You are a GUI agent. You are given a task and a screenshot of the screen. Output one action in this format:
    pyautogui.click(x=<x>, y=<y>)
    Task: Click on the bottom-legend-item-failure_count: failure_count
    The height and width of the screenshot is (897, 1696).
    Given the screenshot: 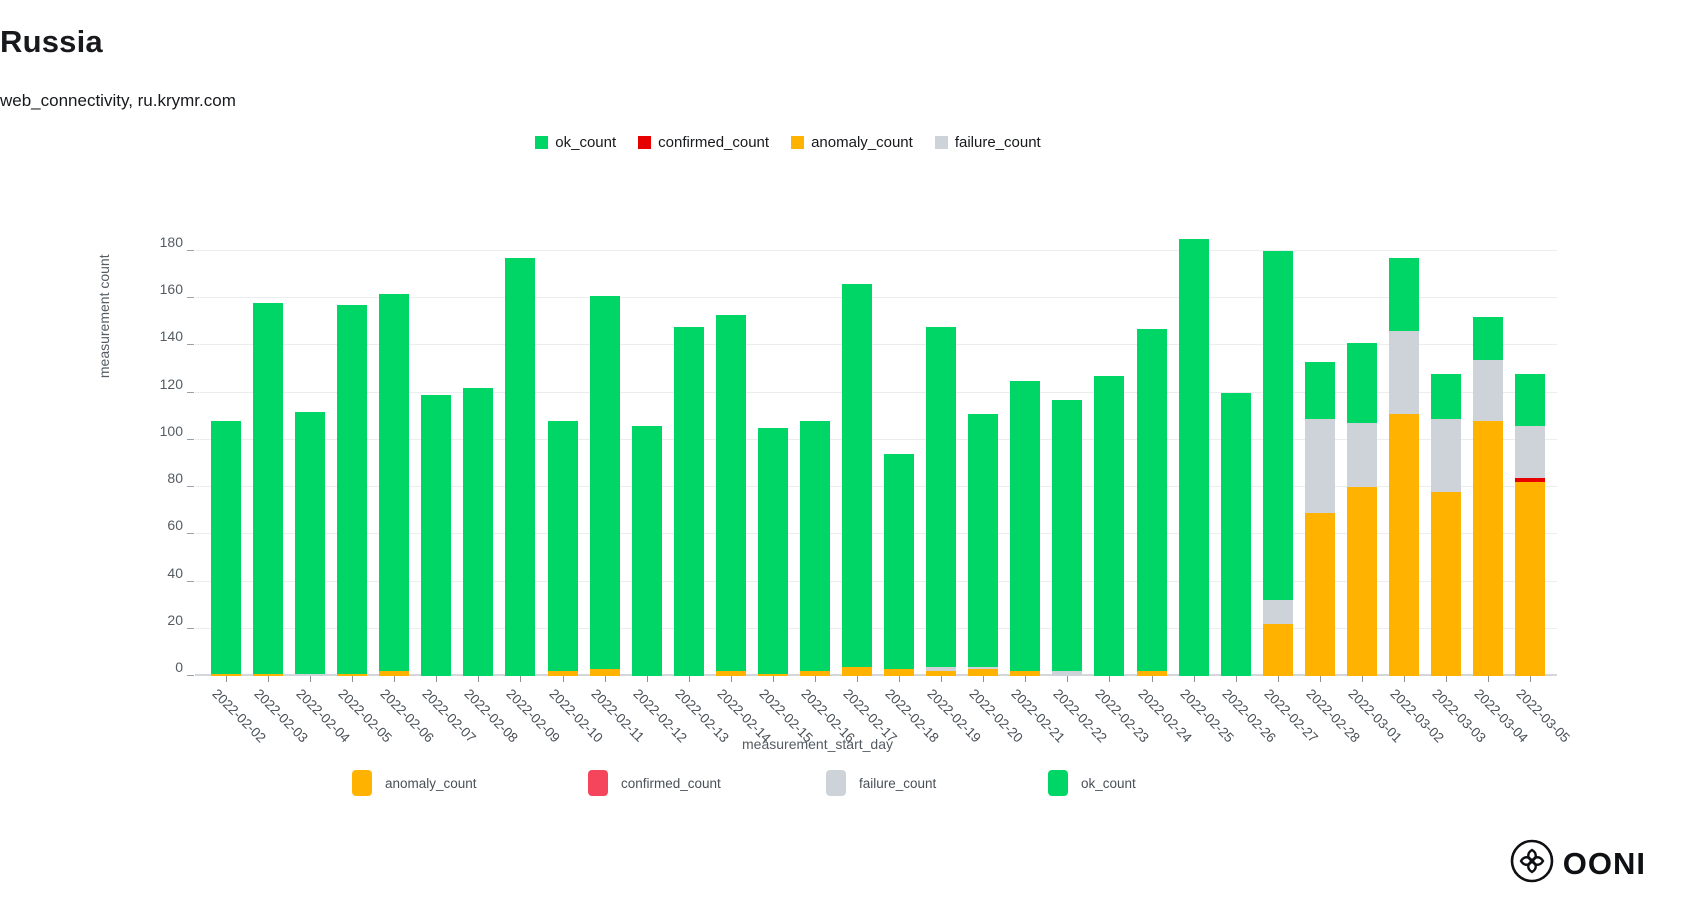 What is the action you would take?
    pyautogui.click(x=881, y=783)
    